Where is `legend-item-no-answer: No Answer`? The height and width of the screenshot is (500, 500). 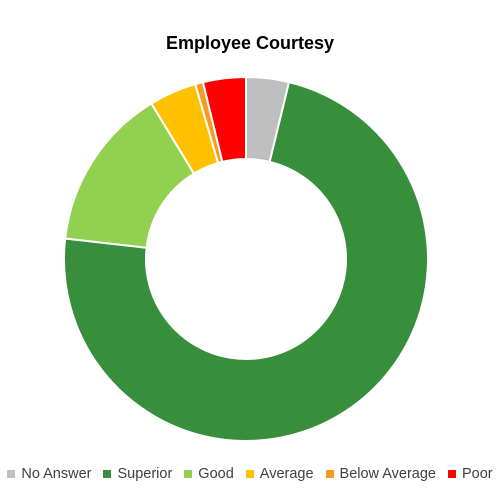 legend-item-no-answer: No Answer is located at coordinates (49, 474).